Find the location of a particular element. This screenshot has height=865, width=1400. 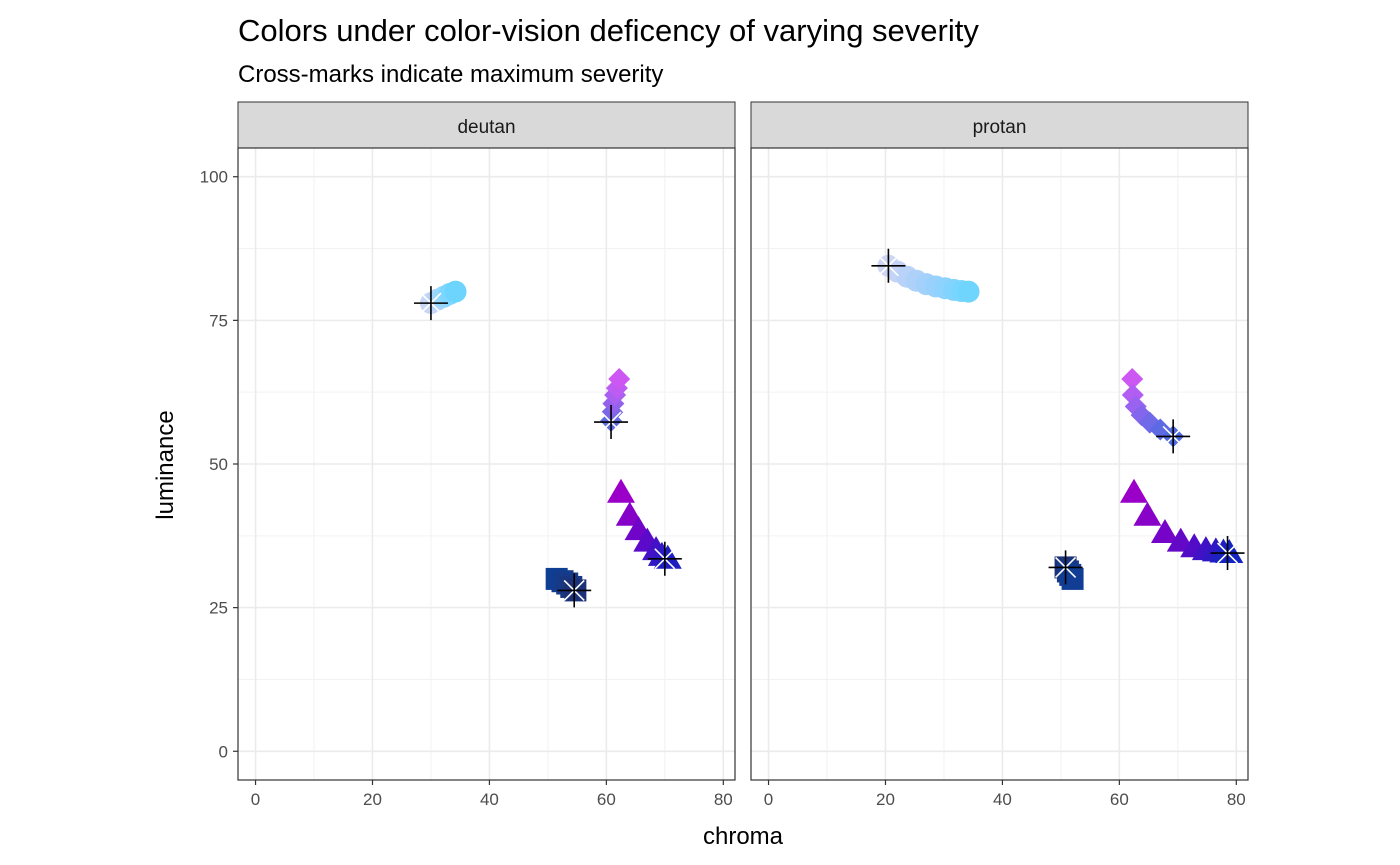

facet-strip-label: deutan is located at coordinates (486, 127).